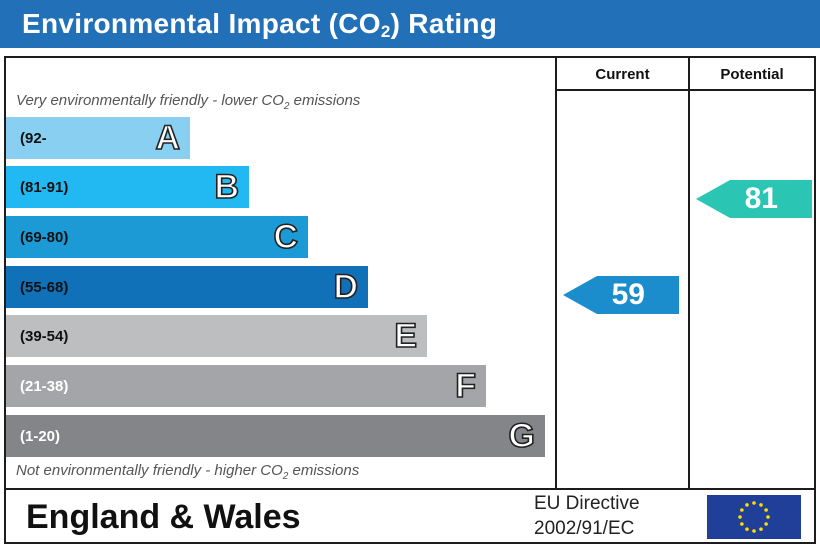 This screenshot has height=547, width=820. I want to click on band-range: (55-68), so click(44, 287).